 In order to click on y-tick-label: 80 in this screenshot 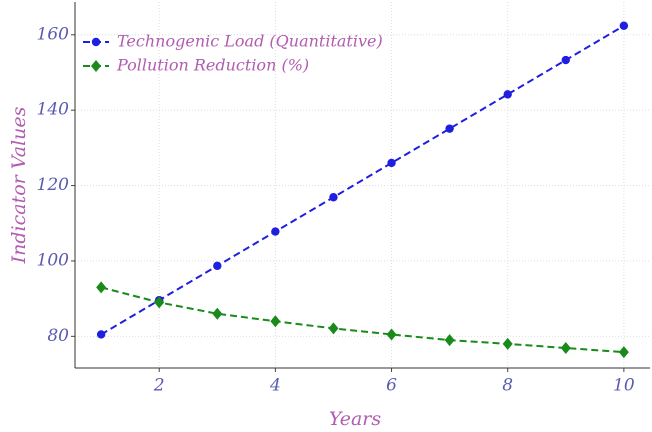, I will do `click(58, 336)`.